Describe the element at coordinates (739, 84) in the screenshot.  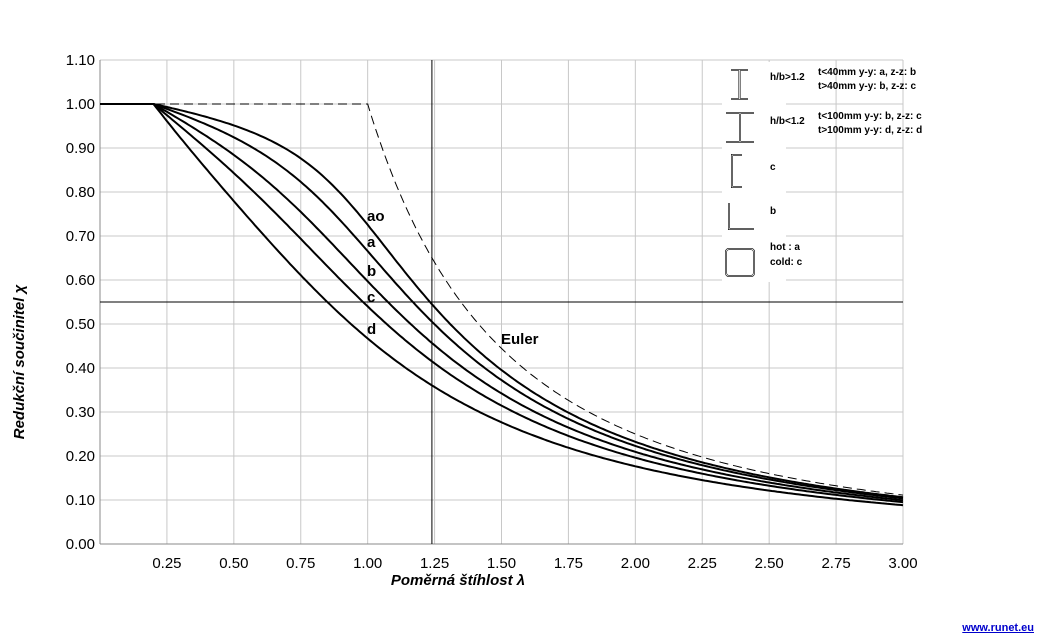
I see `i-beam-narrow-icon` at that location.